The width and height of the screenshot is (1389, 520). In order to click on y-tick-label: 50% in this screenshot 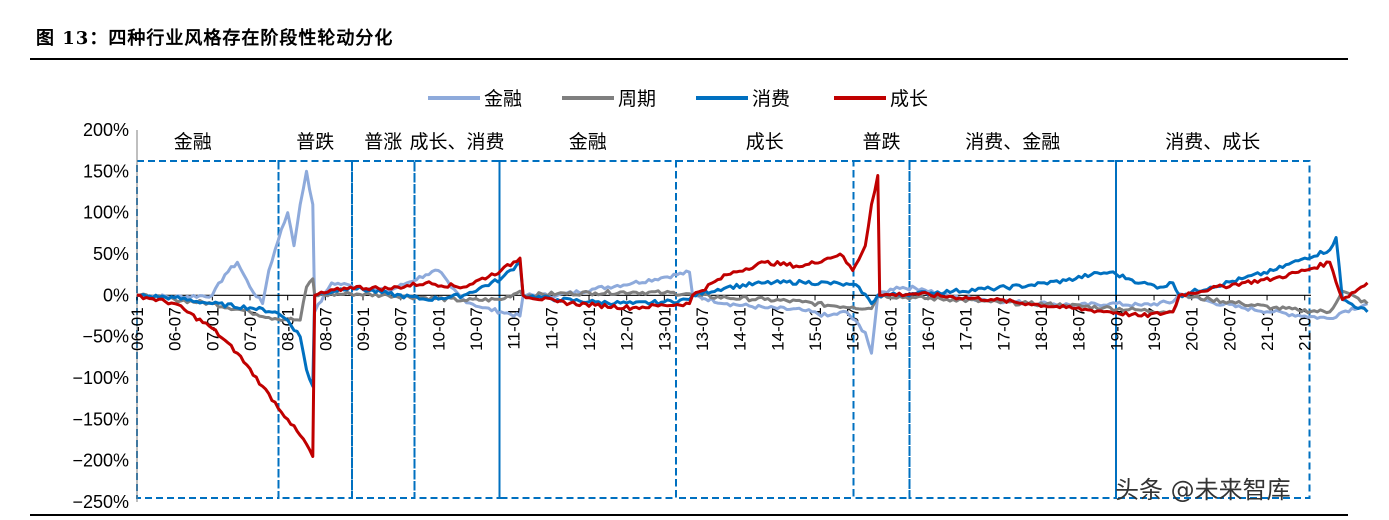, I will do `click(111, 254)`.